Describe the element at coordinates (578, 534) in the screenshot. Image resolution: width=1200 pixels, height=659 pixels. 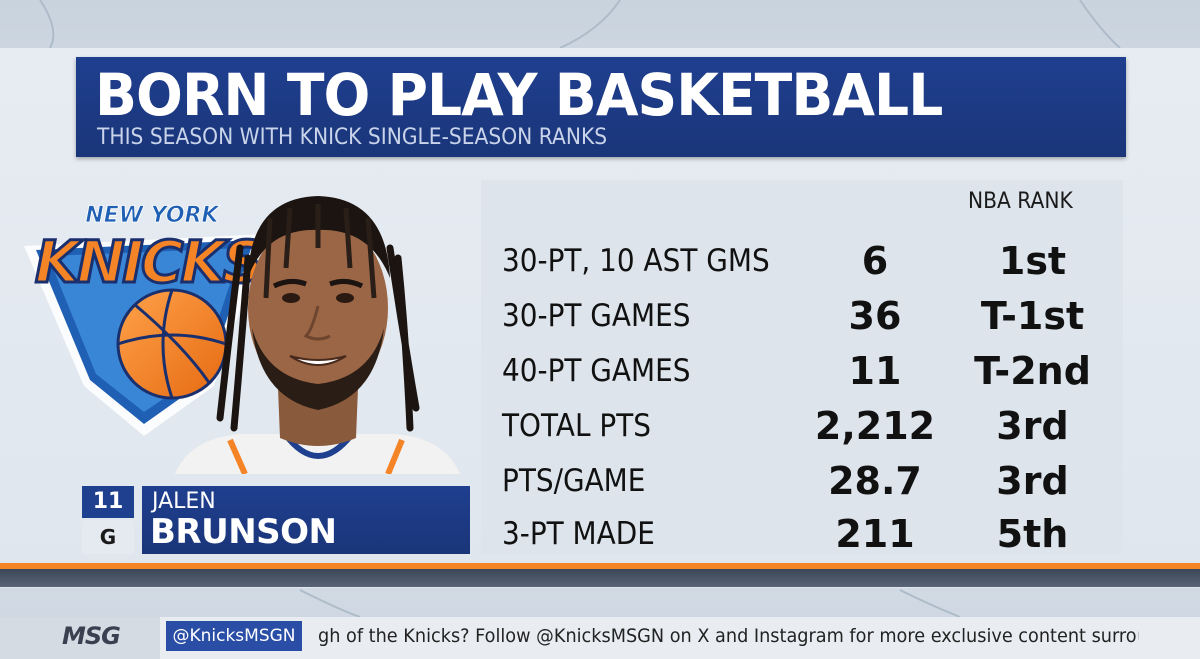
I see `stat-label: 3-PT MADE` at that location.